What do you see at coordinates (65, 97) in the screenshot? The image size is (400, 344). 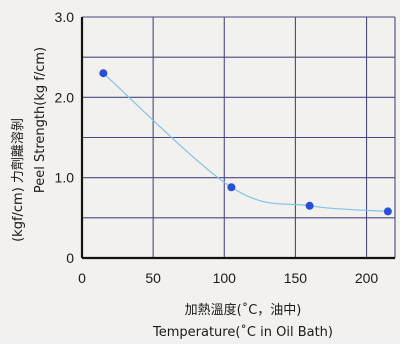 I see `y-tick-label: 2.0` at bounding box center [65, 97].